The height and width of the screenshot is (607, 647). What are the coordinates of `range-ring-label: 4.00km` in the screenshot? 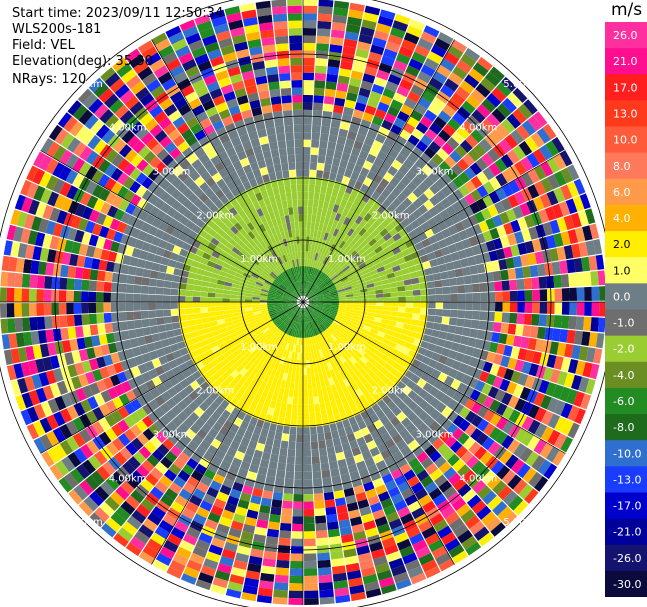 It's located at (478, 478).